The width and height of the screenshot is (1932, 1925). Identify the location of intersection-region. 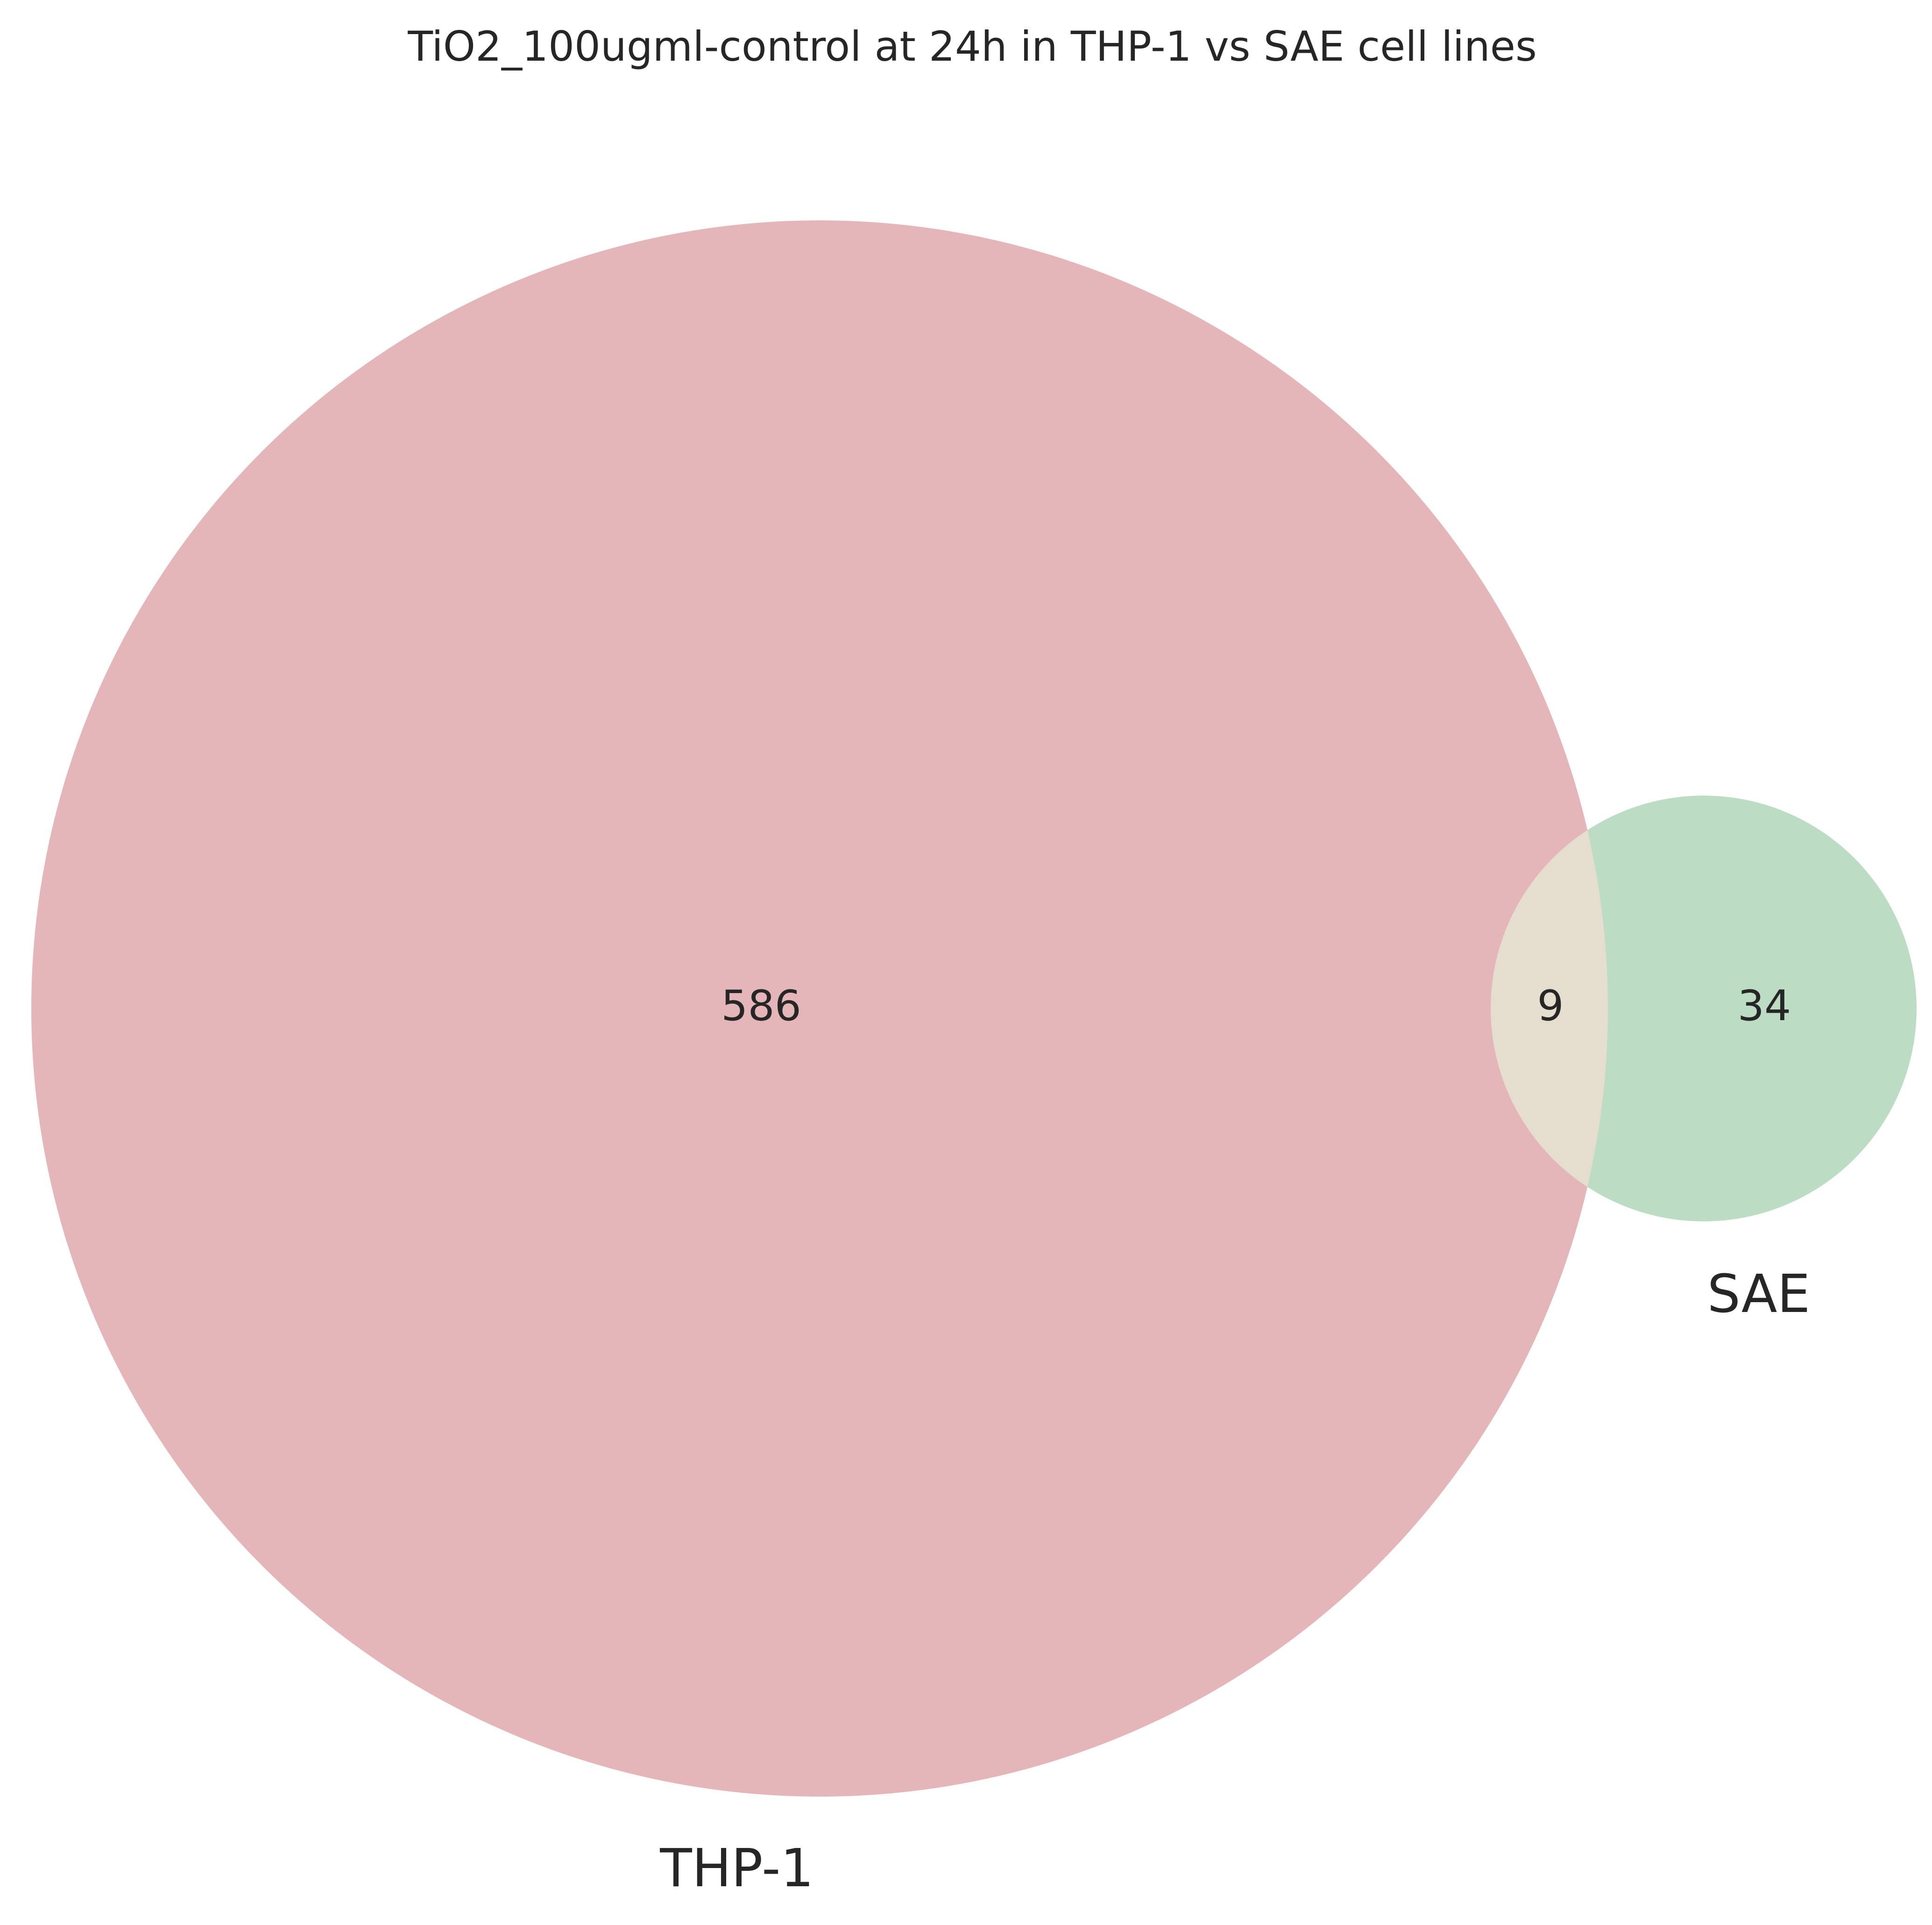
(1549, 1008).